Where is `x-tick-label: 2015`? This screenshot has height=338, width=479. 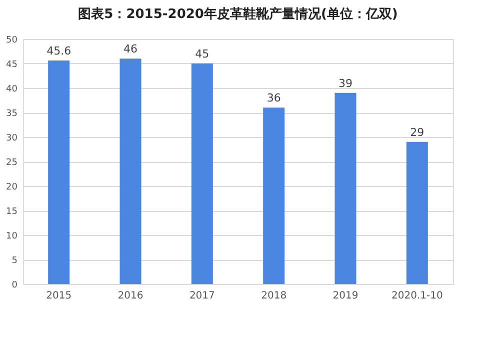 x-tick-label: 2015 is located at coordinates (59, 296).